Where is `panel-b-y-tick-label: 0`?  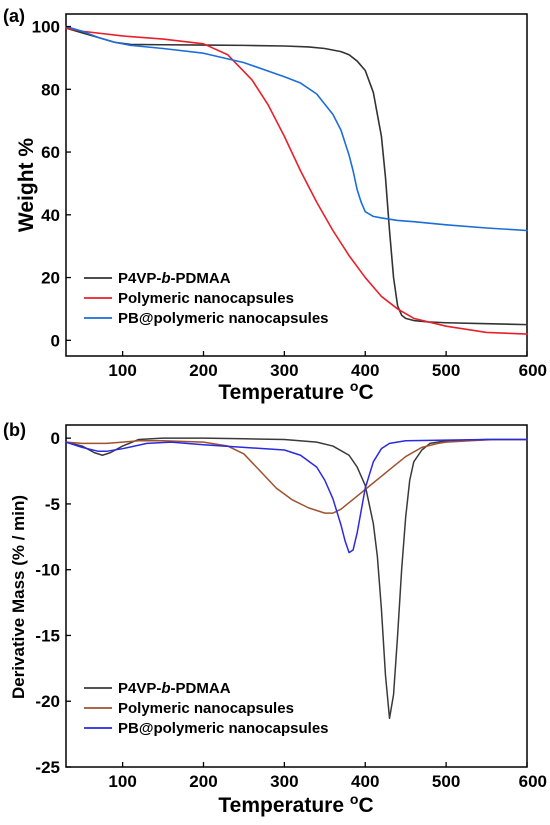 panel-b-y-tick-label: 0 is located at coordinates (55, 438).